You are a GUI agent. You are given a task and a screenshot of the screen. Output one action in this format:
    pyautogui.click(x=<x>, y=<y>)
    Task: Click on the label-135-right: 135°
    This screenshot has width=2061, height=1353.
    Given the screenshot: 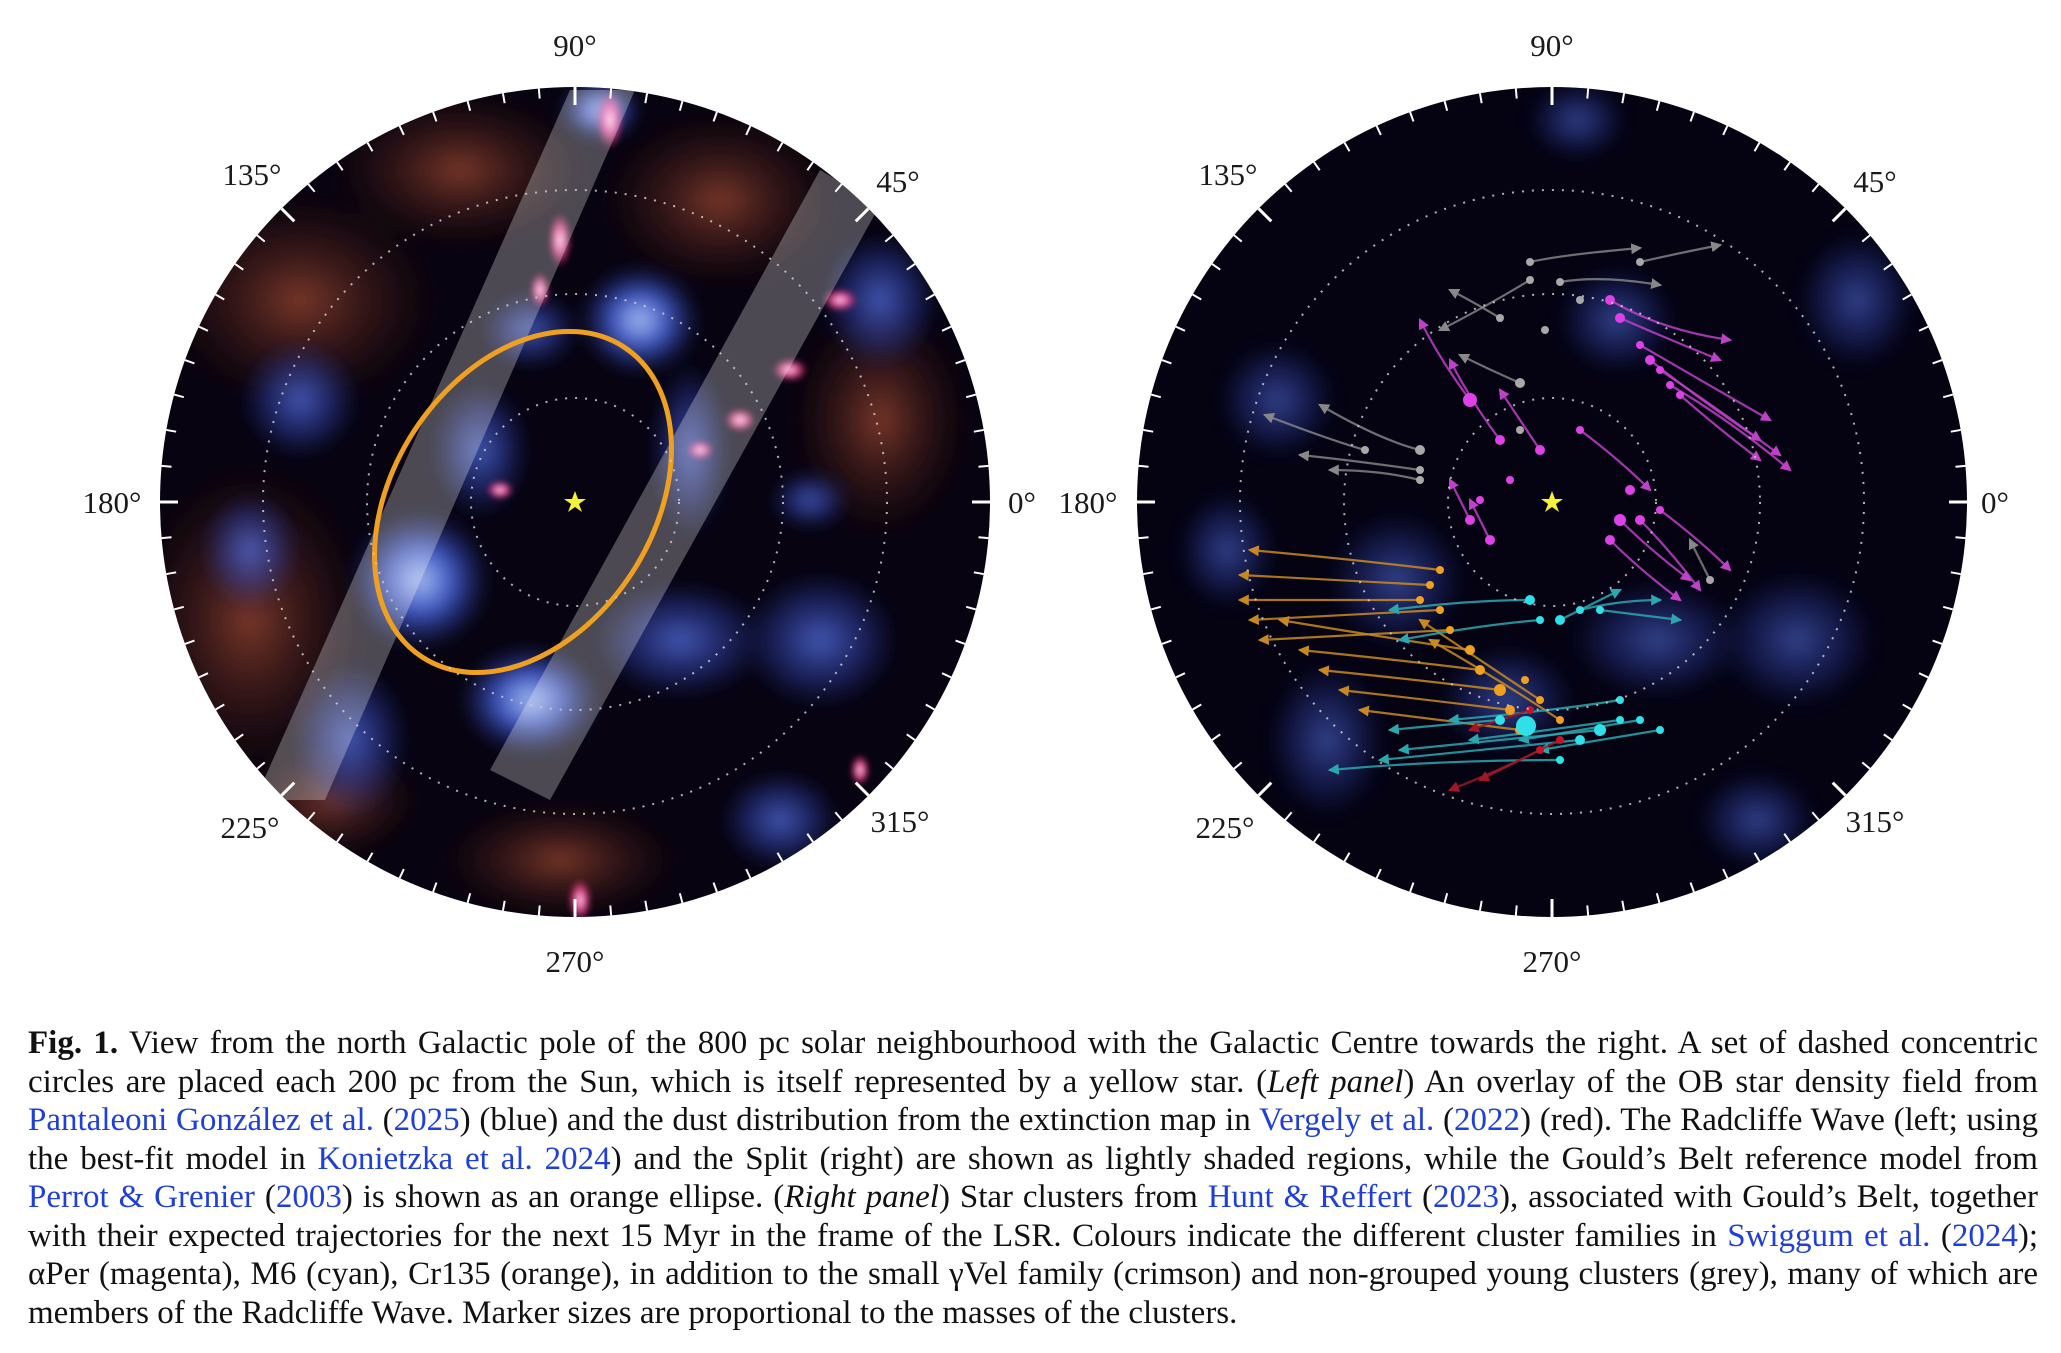 What is the action you would take?
    pyautogui.click(x=1228, y=174)
    